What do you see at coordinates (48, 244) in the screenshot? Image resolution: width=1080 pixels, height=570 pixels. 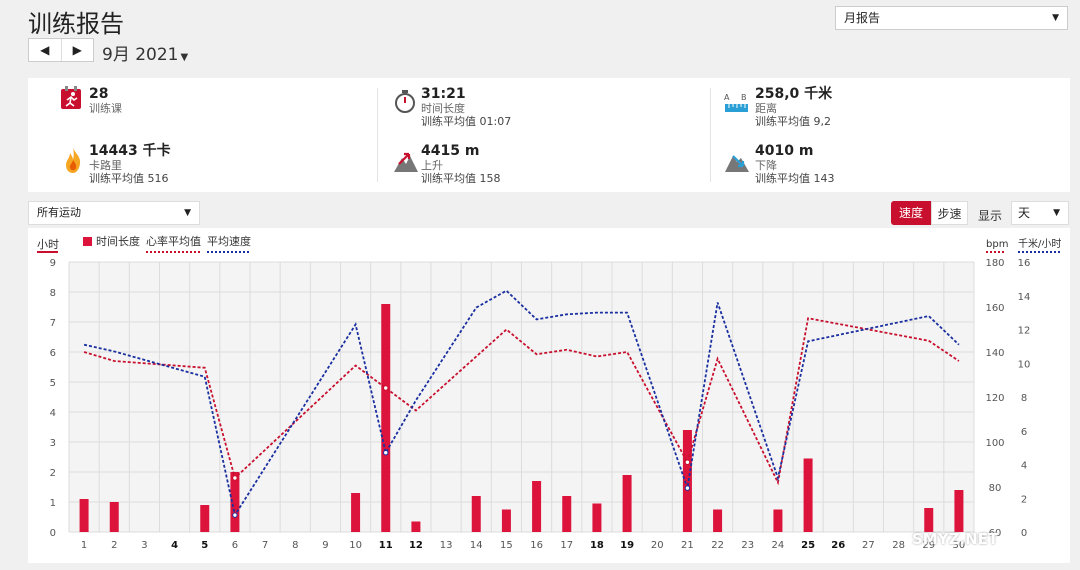 I see `legend-unit-hours: 小时` at bounding box center [48, 244].